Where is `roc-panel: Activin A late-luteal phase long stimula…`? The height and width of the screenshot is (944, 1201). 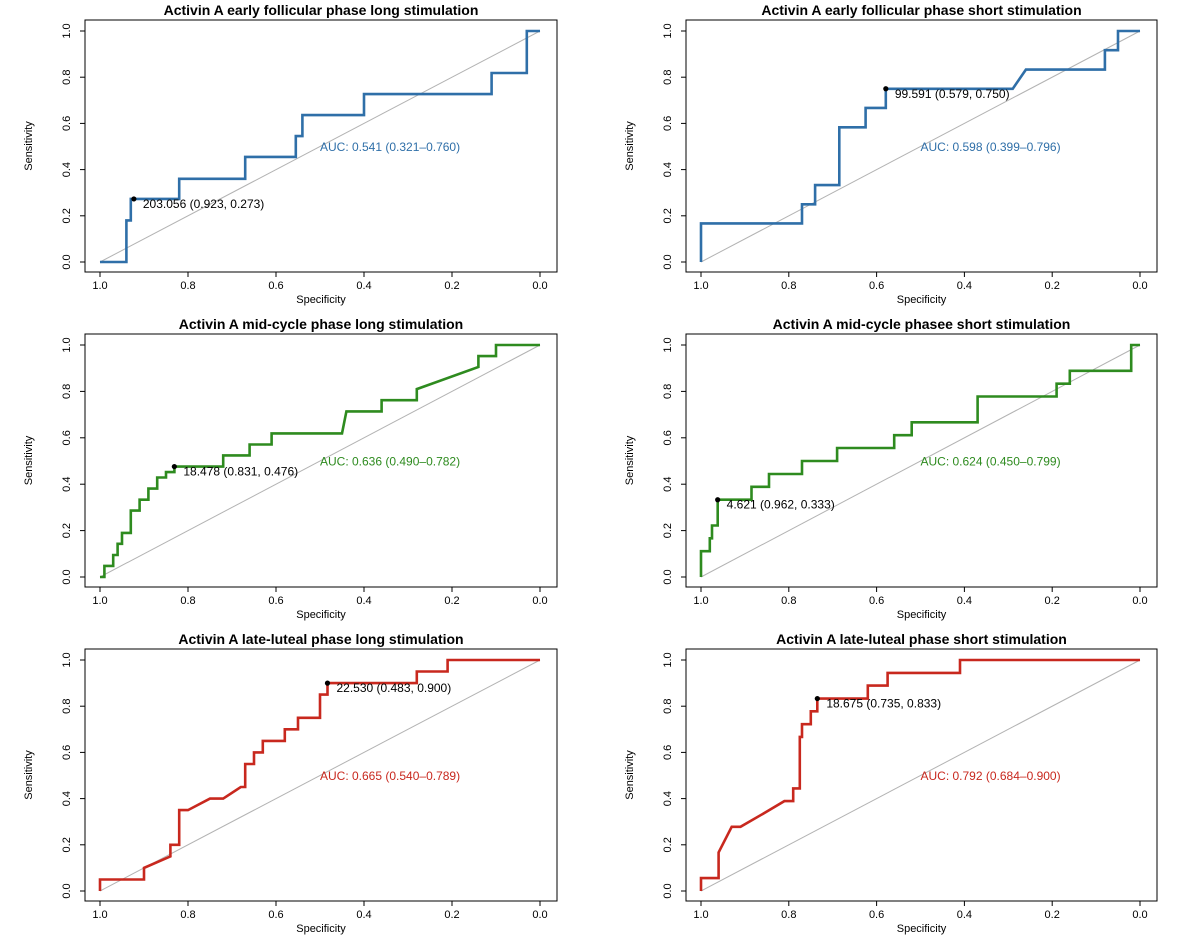 roc-panel: Activin A late-luteal phase long stimula… is located at coordinates (290, 783).